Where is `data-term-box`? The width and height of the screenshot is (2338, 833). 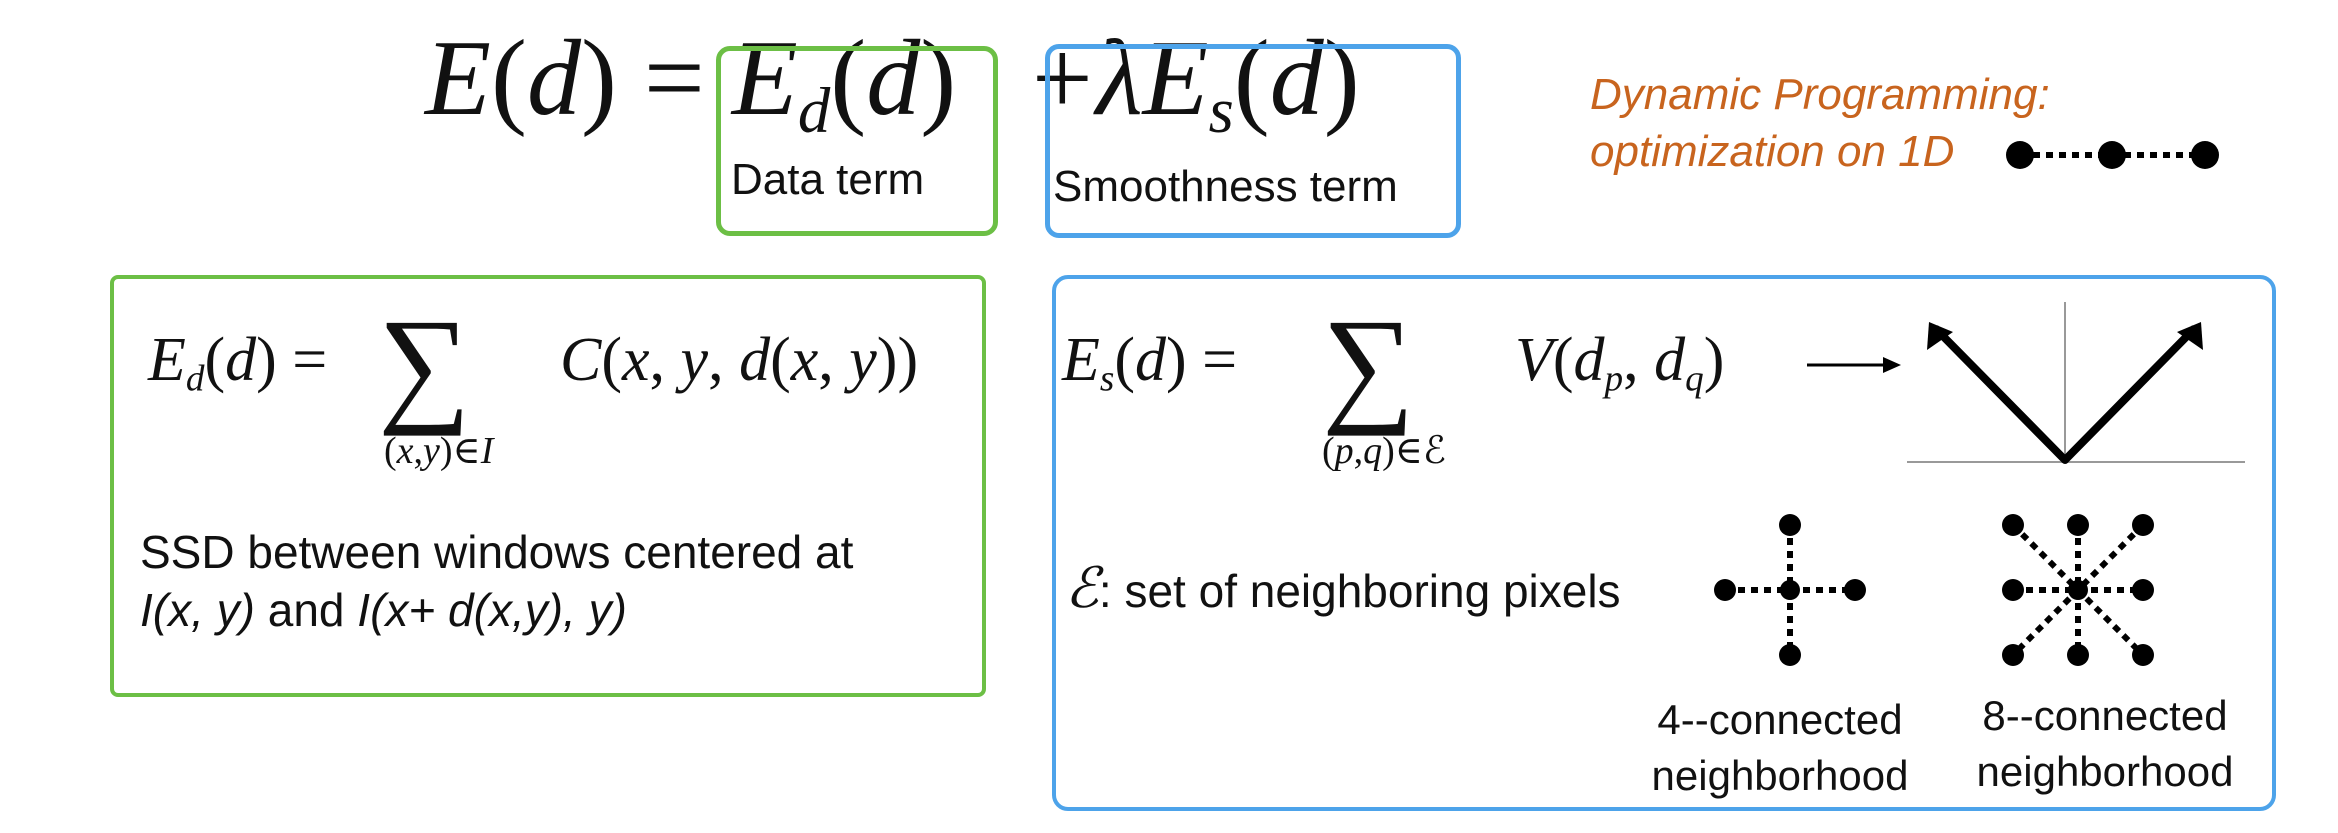
data-term-box is located at coordinates (857, 141).